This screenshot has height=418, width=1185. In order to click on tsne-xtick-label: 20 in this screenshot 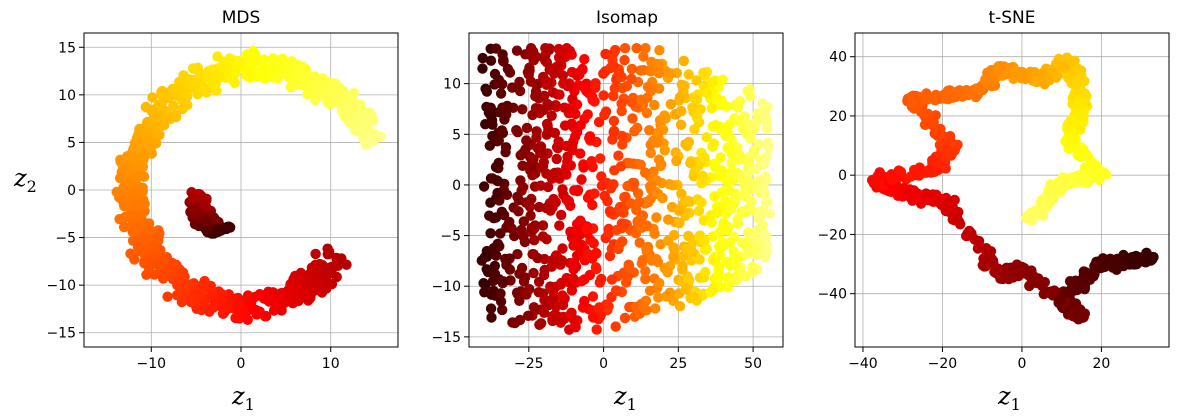, I will do `click(1102, 364)`.